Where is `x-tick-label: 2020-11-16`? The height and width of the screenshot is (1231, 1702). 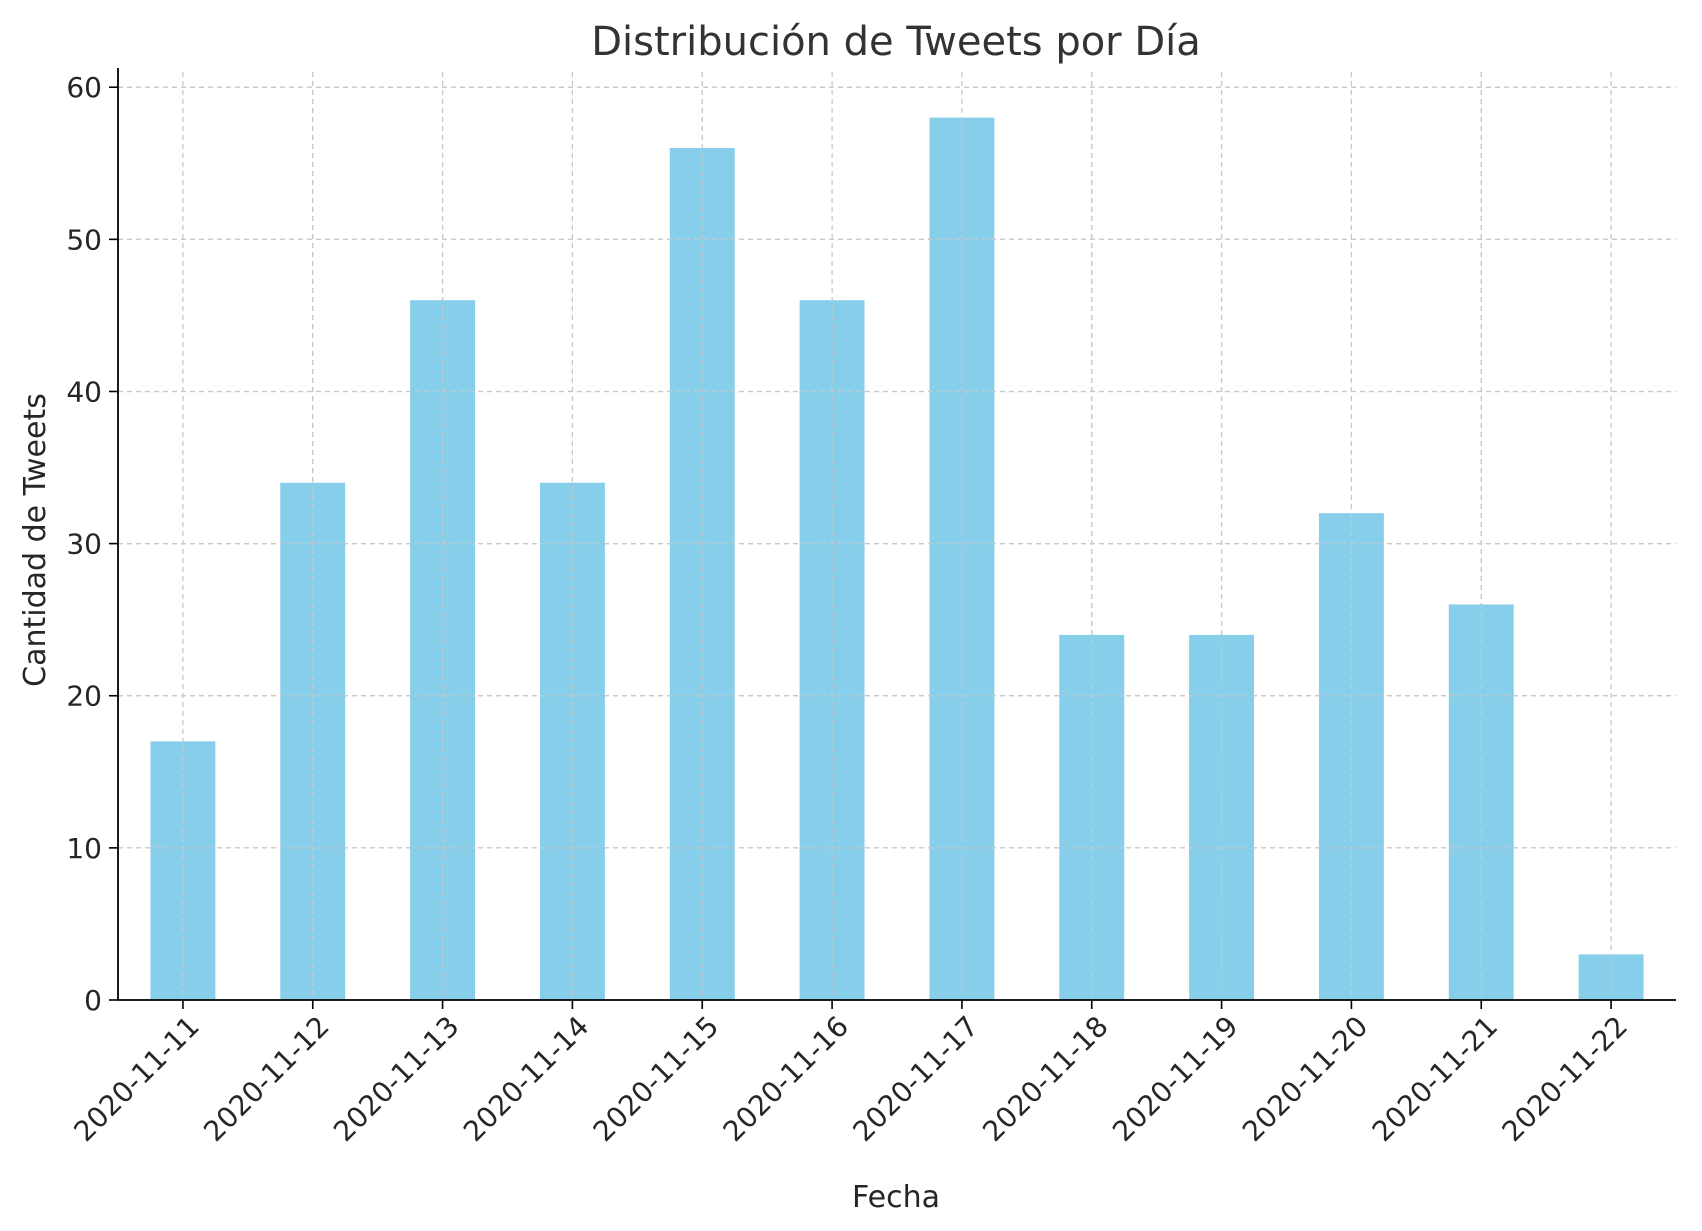
x-tick-label: 2020-11-16 is located at coordinates (786, 1079).